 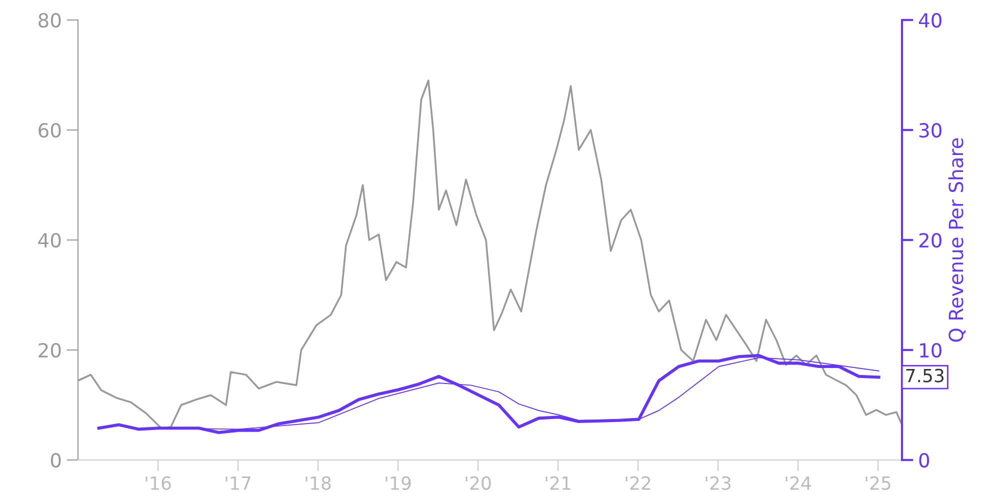 What do you see at coordinates (158, 483) in the screenshot?
I see `x-tick-label: '16` at bounding box center [158, 483].